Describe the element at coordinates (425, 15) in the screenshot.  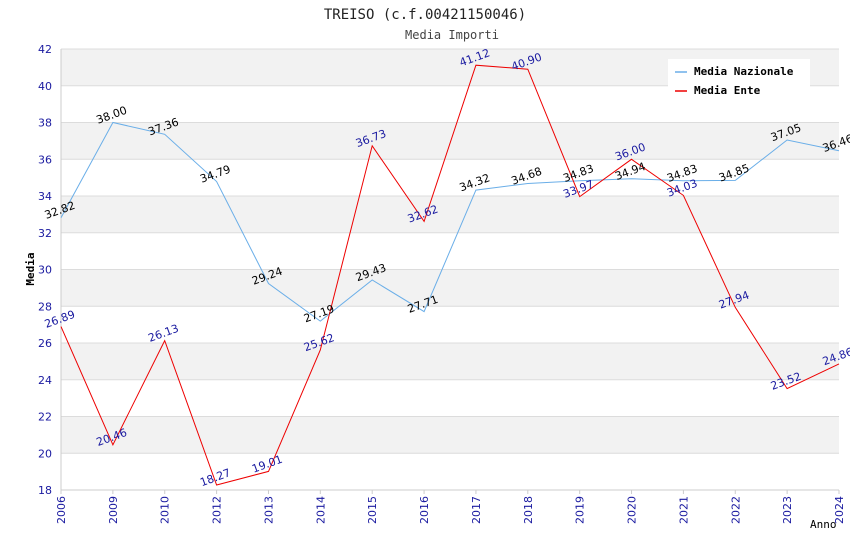
I see `chart-title: TREISO (c.f.00421150046)` at that location.